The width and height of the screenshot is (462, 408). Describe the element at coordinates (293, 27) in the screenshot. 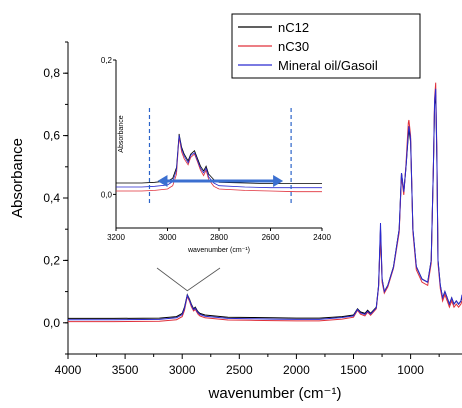

I see `legend-label: nC12` at that location.